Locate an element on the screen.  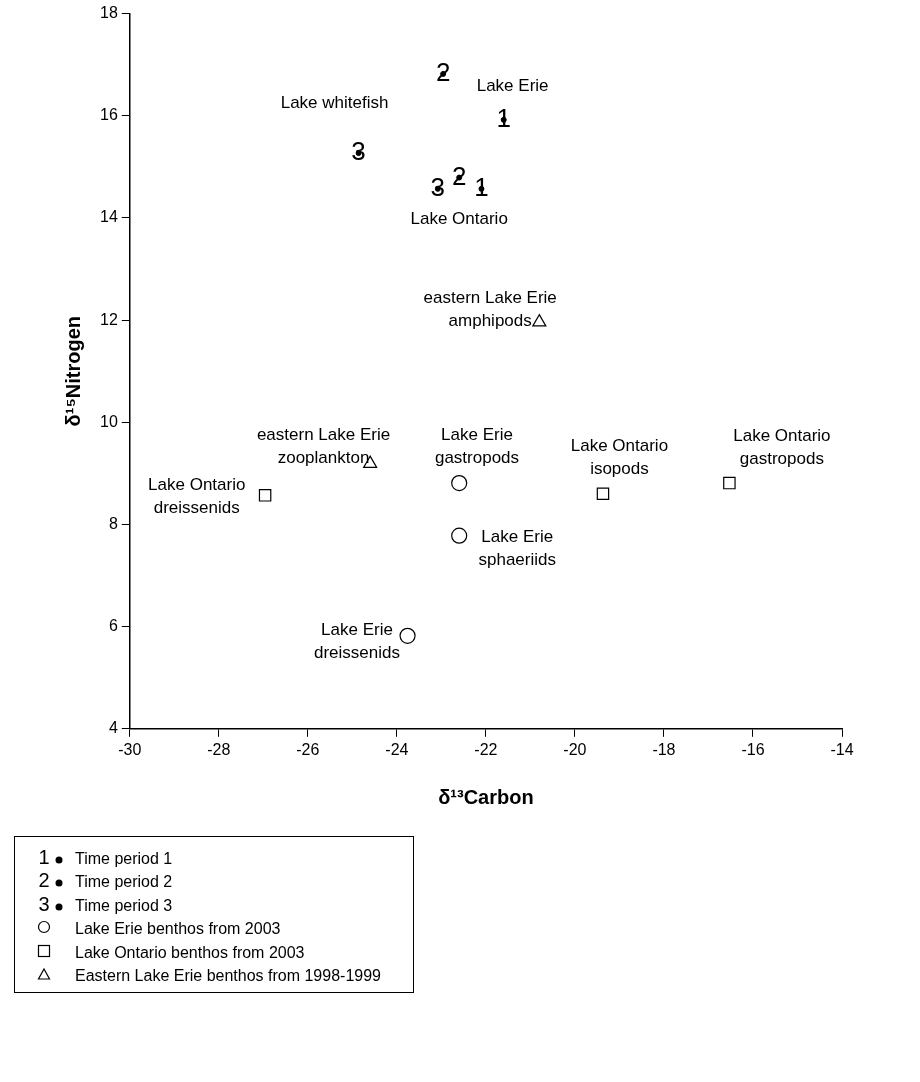
x-tick-label: -16 is located at coordinates (753, 749).